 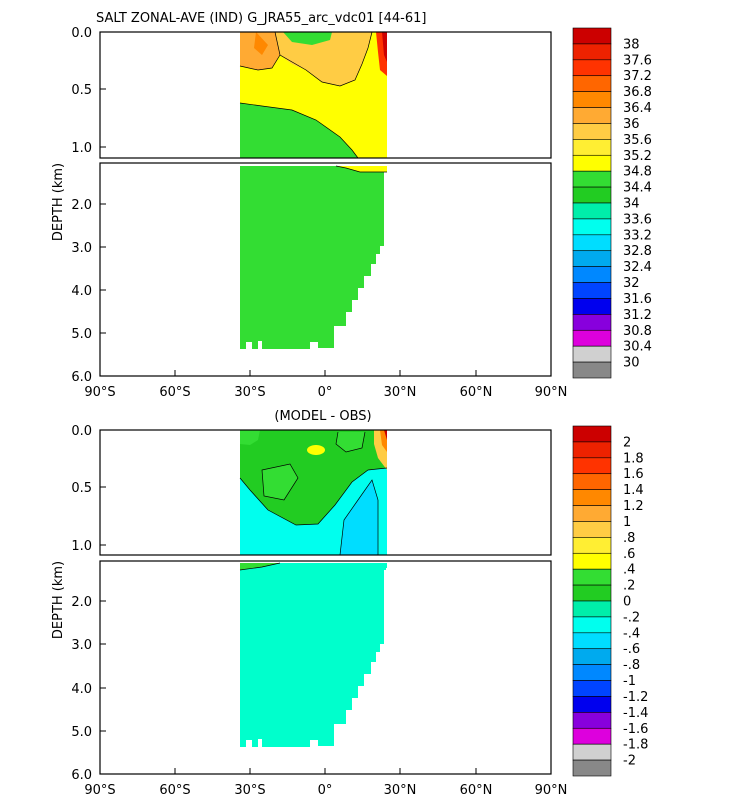 I want to click on salt-upper-frame, so click(x=325, y=95).